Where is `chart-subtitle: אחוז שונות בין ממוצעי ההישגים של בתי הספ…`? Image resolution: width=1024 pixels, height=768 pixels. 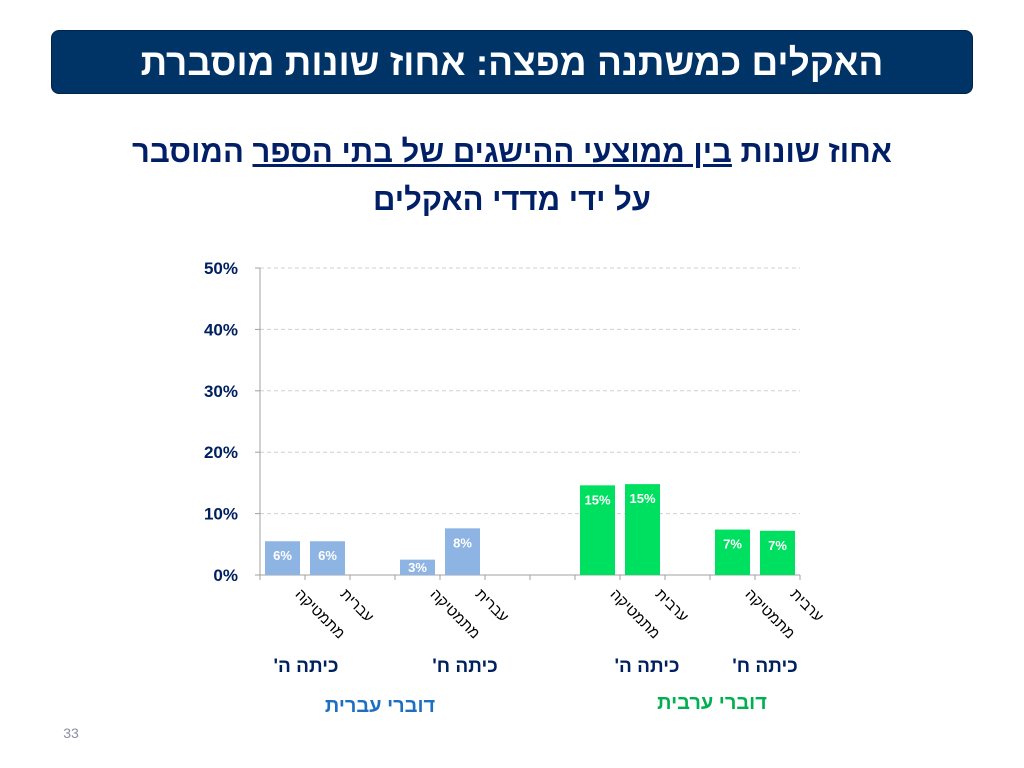 chart-subtitle: אחוז שונות בין ממוצעי ההישגים של בתי הספ… is located at coordinates (512, 176).